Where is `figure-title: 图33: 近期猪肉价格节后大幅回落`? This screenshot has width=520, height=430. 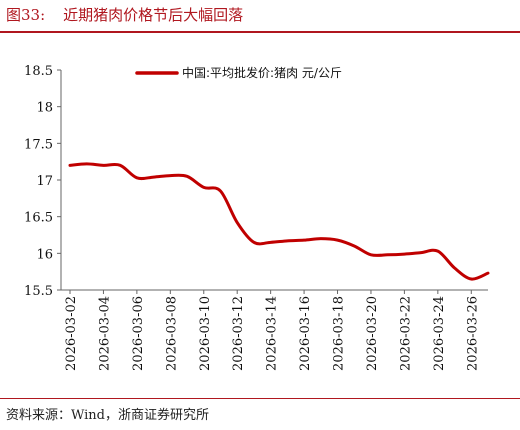
figure-title: 图33: 近期猪肉价格节后大幅回落 is located at coordinates (124, 14).